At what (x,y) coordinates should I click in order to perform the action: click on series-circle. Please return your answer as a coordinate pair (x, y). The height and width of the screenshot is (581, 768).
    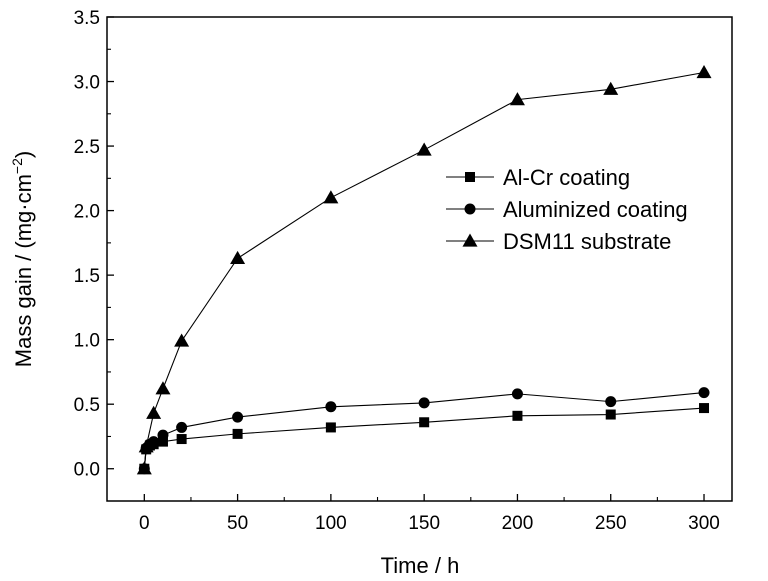
    Looking at the image, I should click on (424, 431).